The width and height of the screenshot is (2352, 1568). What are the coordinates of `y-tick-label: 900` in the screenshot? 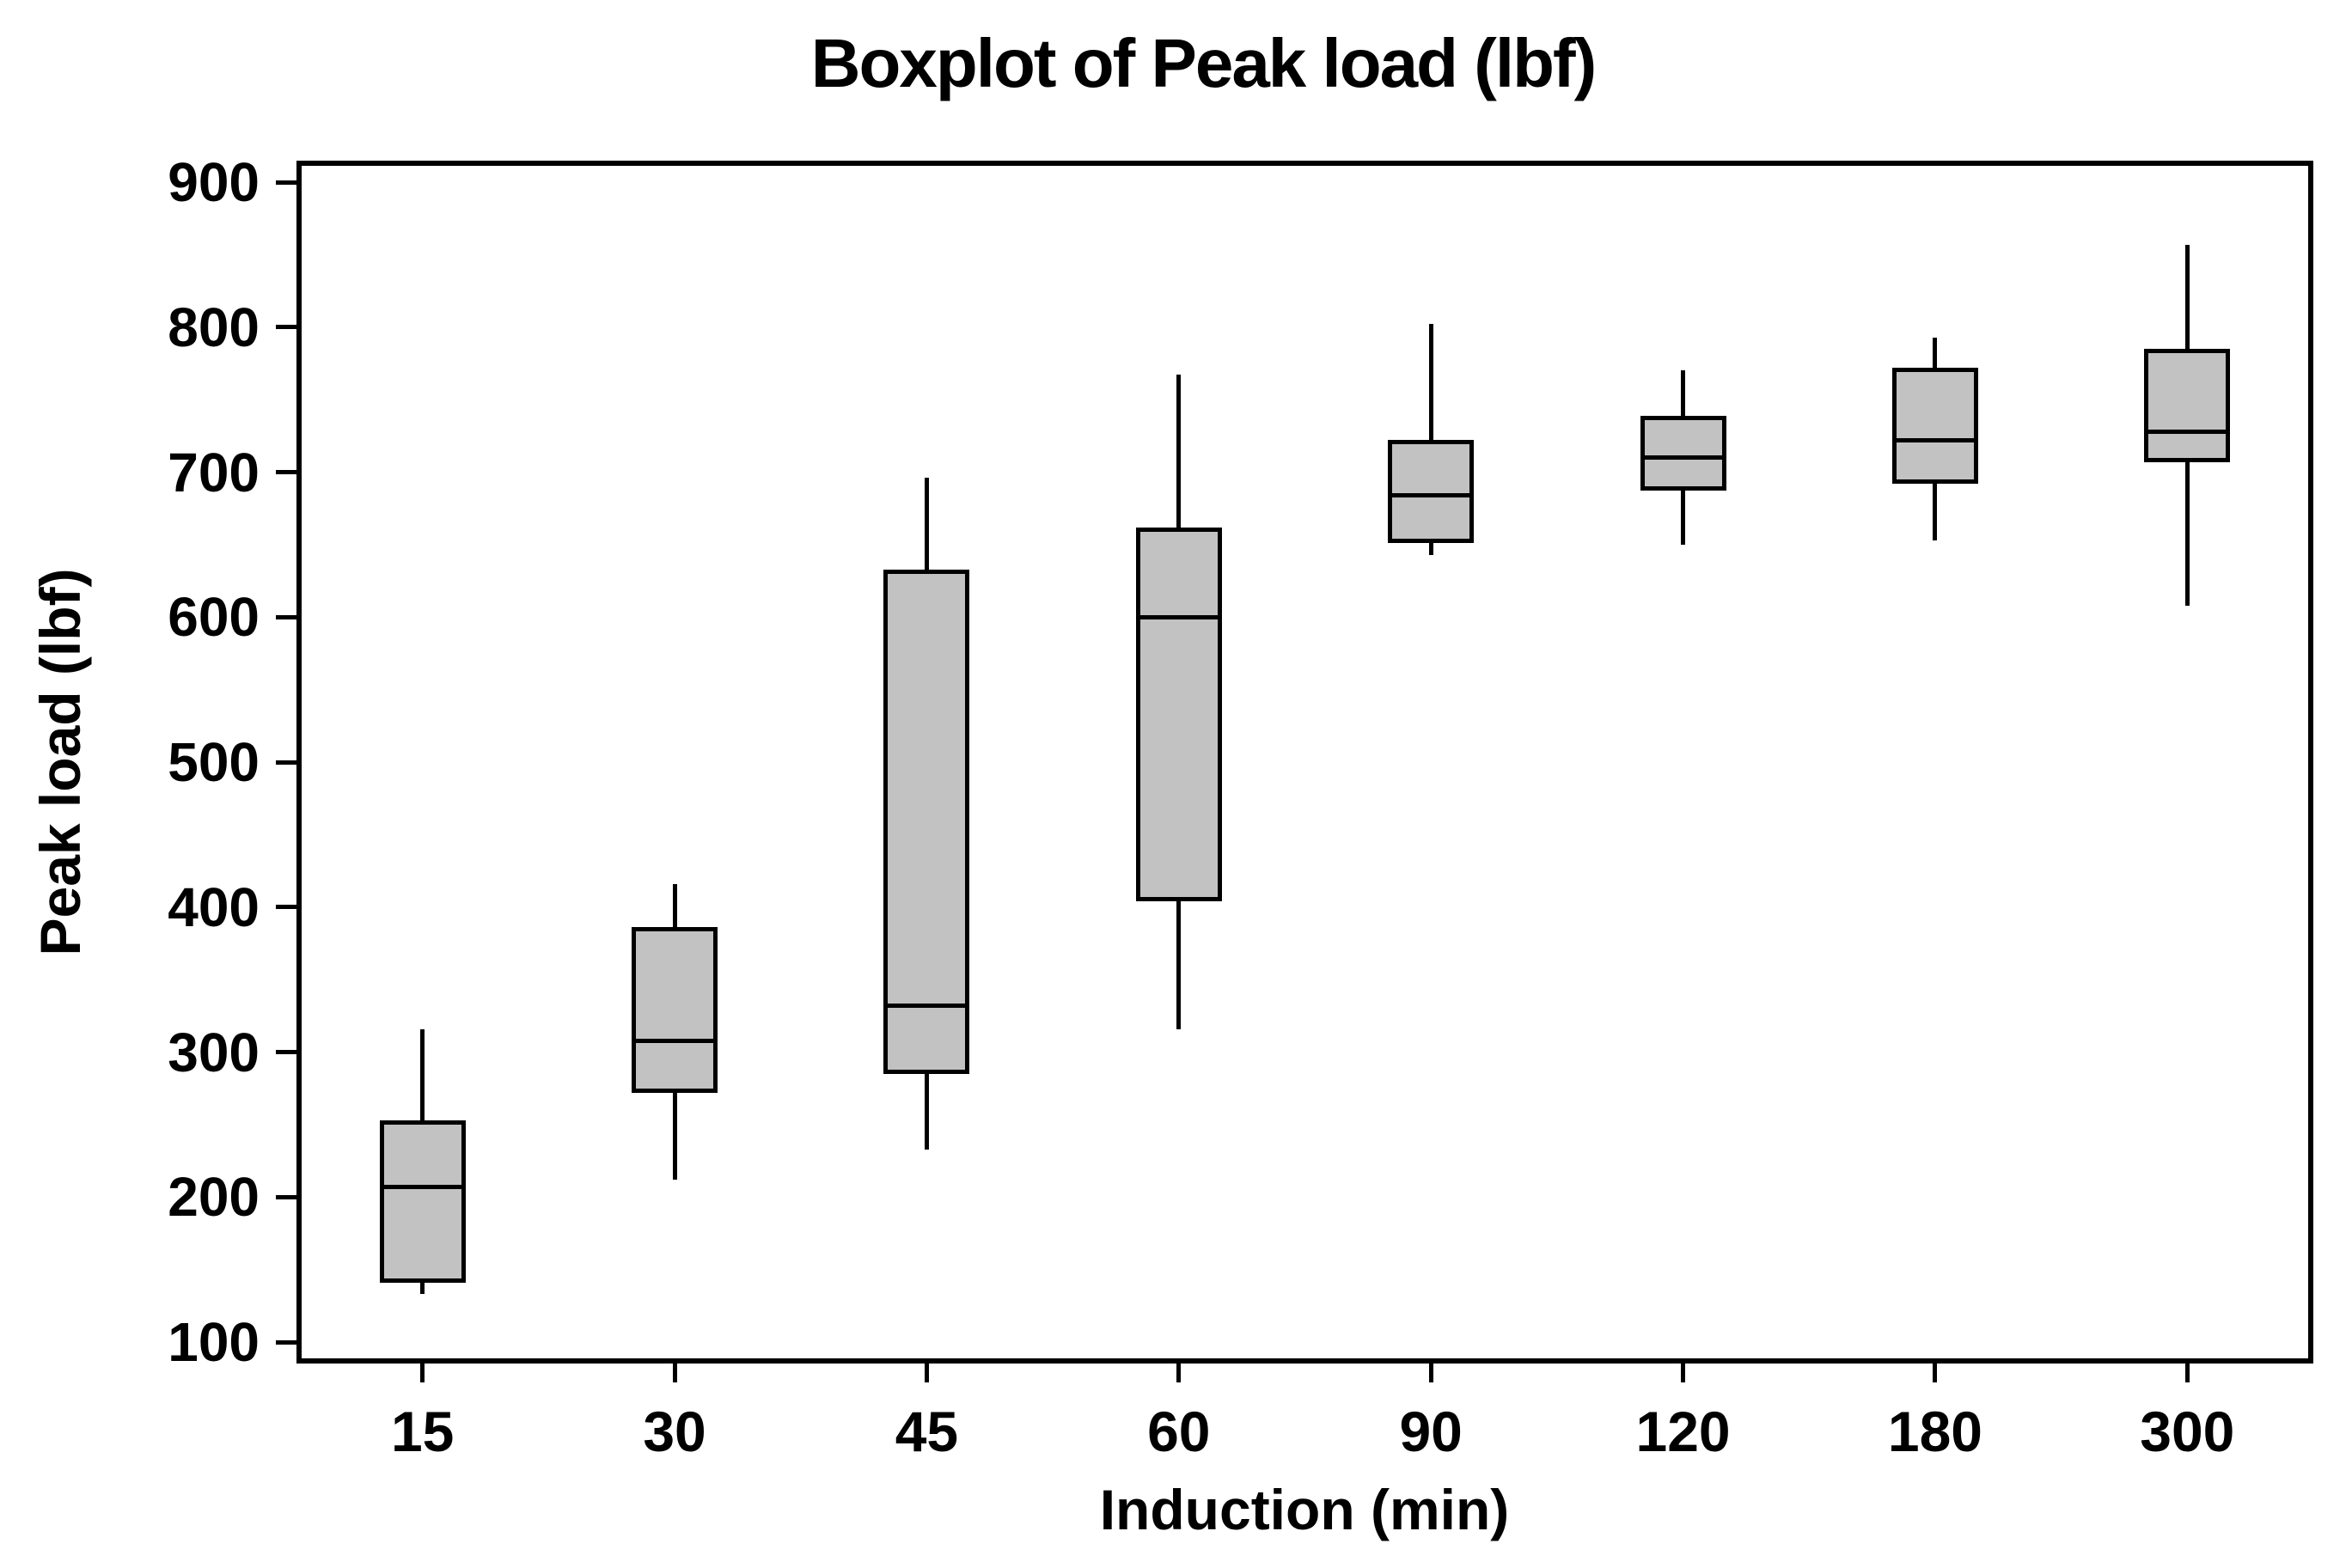 It's located at (214, 182).